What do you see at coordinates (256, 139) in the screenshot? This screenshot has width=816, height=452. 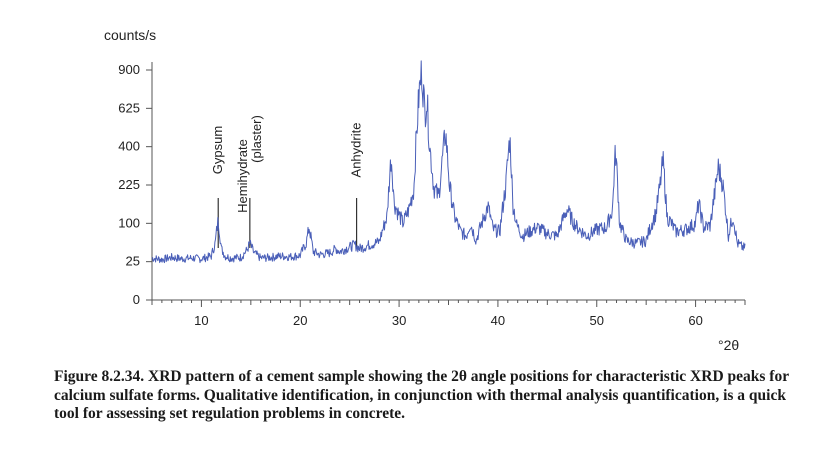 I see `annotation-label-sub: (plaster)` at bounding box center [256, 139].